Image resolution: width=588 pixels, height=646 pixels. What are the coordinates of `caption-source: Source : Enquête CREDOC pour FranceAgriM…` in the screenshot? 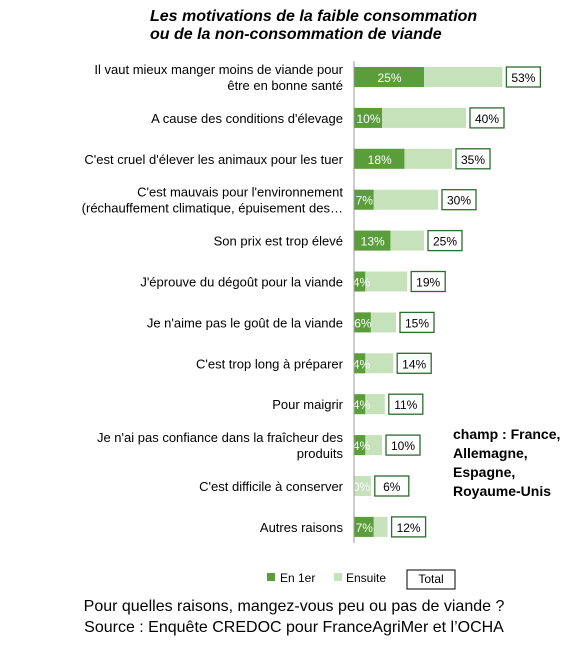 It's located at (294, 627).